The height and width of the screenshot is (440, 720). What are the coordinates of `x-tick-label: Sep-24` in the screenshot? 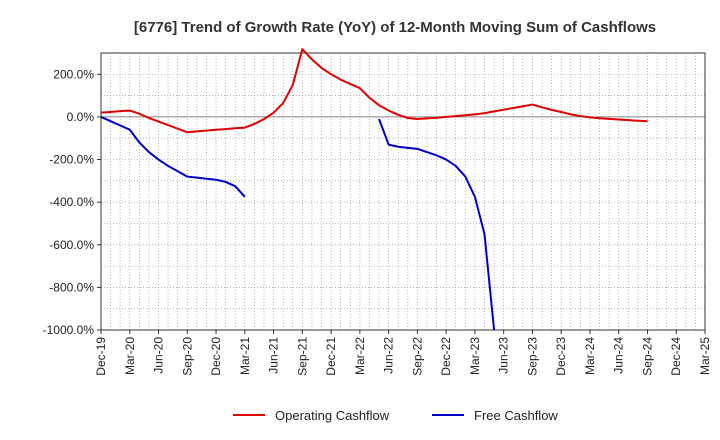 It's located at (647, 356).